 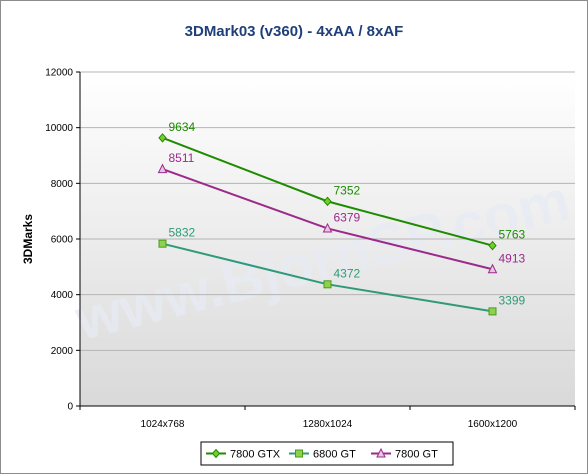 I want to click on y-tick-label: 2000, so click(x=62, y=351).